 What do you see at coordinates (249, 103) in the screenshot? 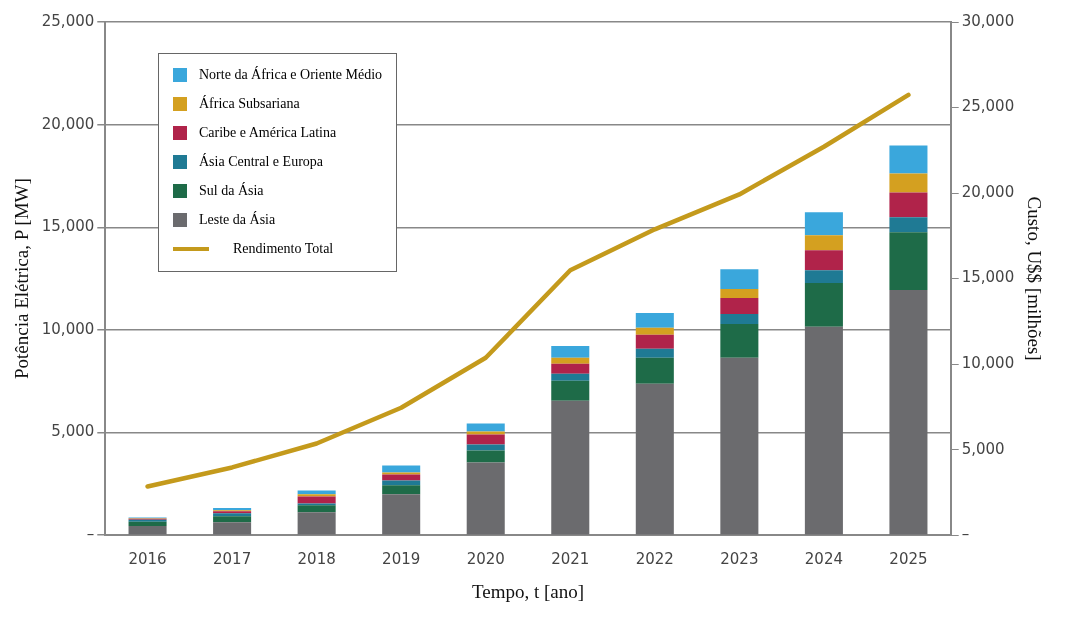
I see `legend-label: África Subsariana` at bounding box center [249, 103].